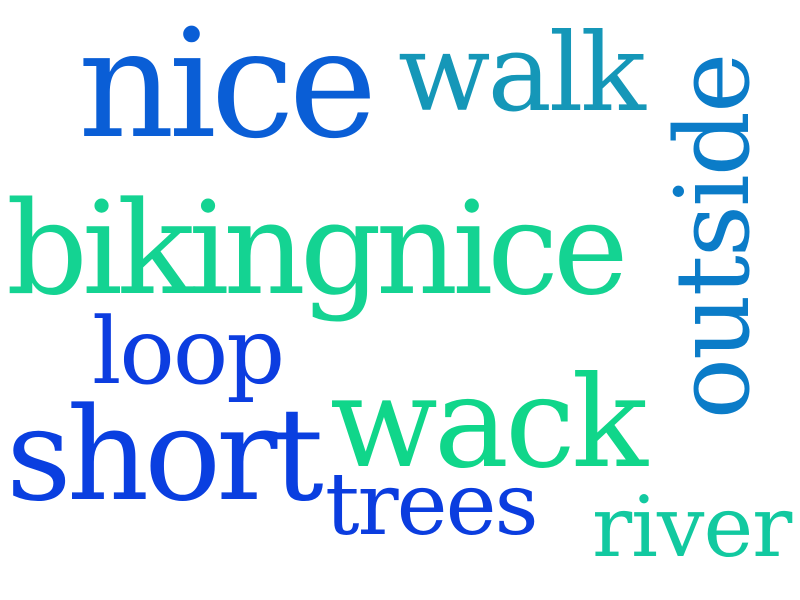 Image resolution: width=800 pixels, height=600 pixels. What do you see at coordinates (227, 86) in the screenshot?
I see `word-nice: nice` at bounding box center [227, 86].